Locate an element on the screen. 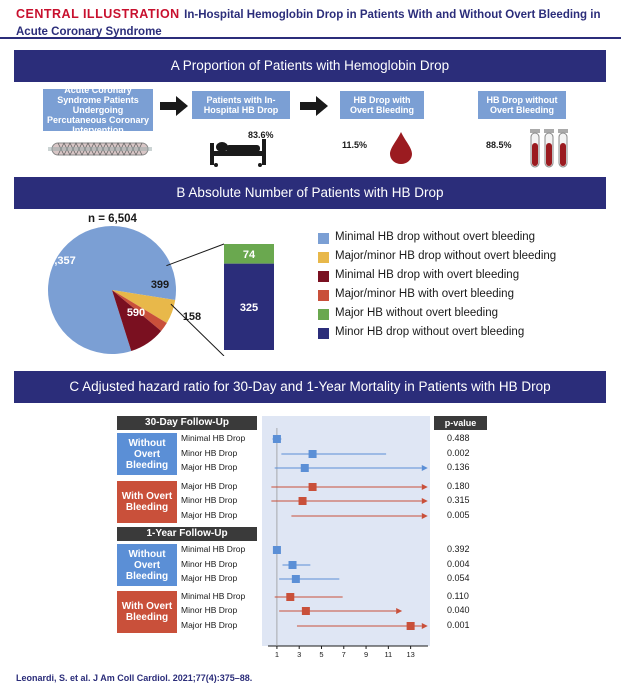 Image resolution: width=621 pixels, height=693 pixels. pvalue-header: p-value is located at coordinates (460, 423).